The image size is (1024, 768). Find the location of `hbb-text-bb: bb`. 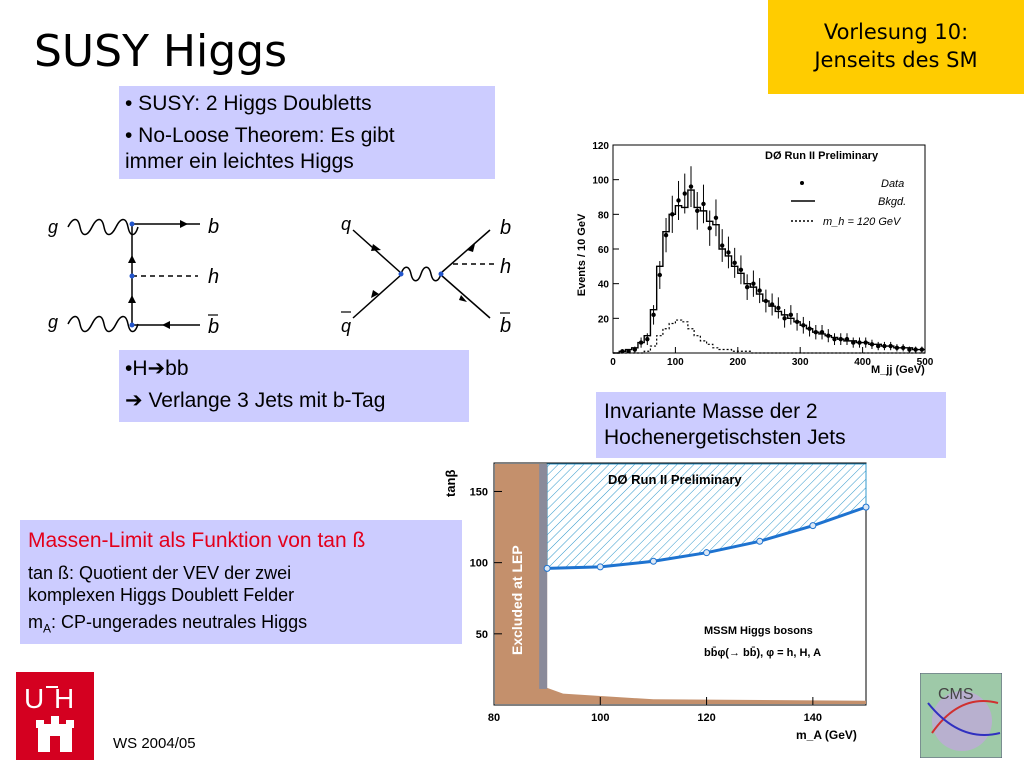

hbb-text-bb: bb is located at coordinates (177, 368).